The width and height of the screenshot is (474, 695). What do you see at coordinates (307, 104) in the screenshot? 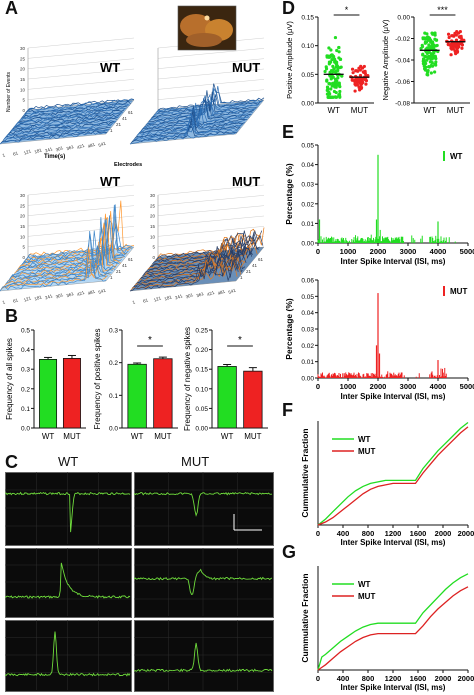
I see `y-tick-label: 0.00` at bounding box center [307, 104].